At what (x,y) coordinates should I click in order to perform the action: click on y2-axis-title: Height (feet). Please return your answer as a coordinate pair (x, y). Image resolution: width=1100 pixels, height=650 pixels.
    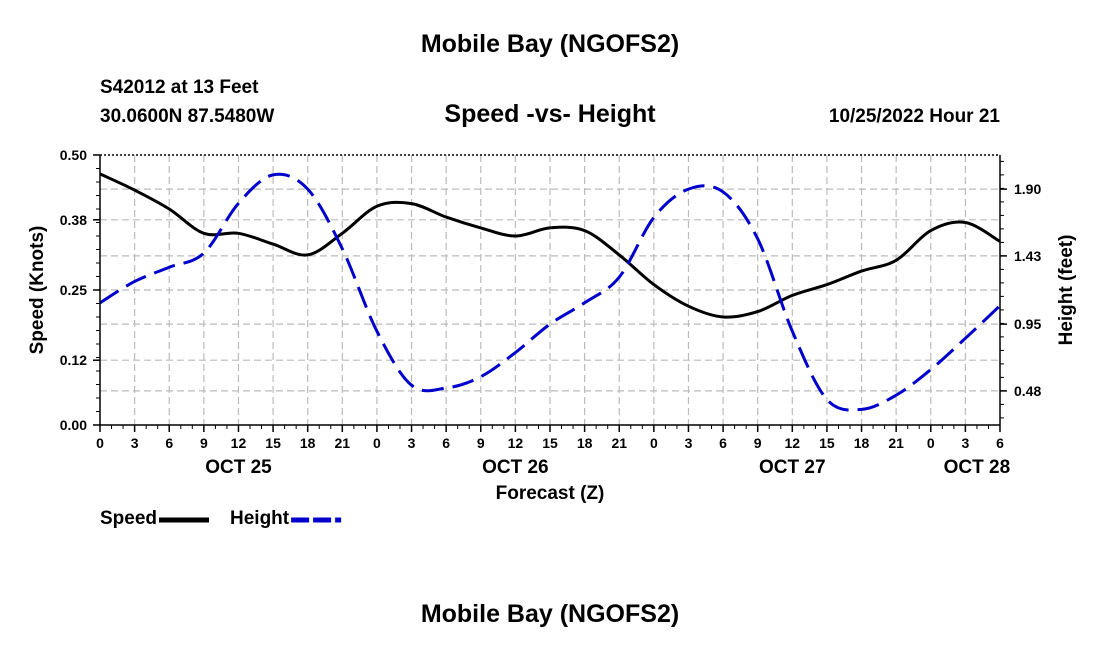
    Looking at the image, I should click on (1066, 290).